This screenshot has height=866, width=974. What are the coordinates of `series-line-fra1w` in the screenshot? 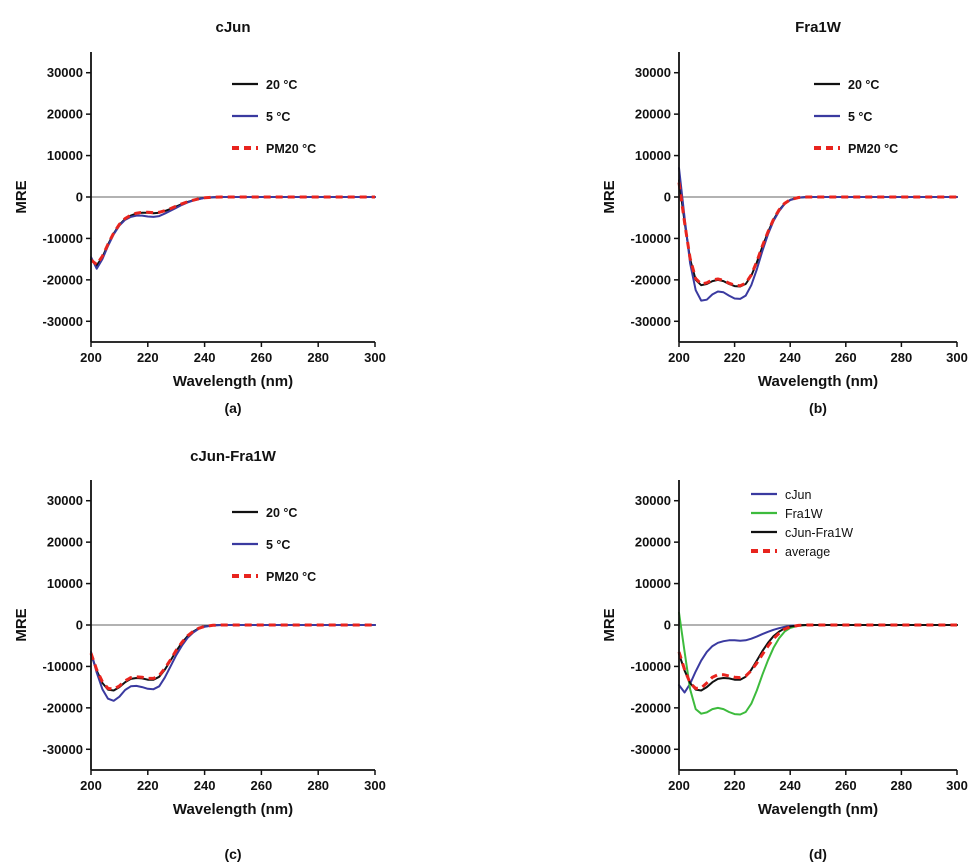 It's located at (818, 663).